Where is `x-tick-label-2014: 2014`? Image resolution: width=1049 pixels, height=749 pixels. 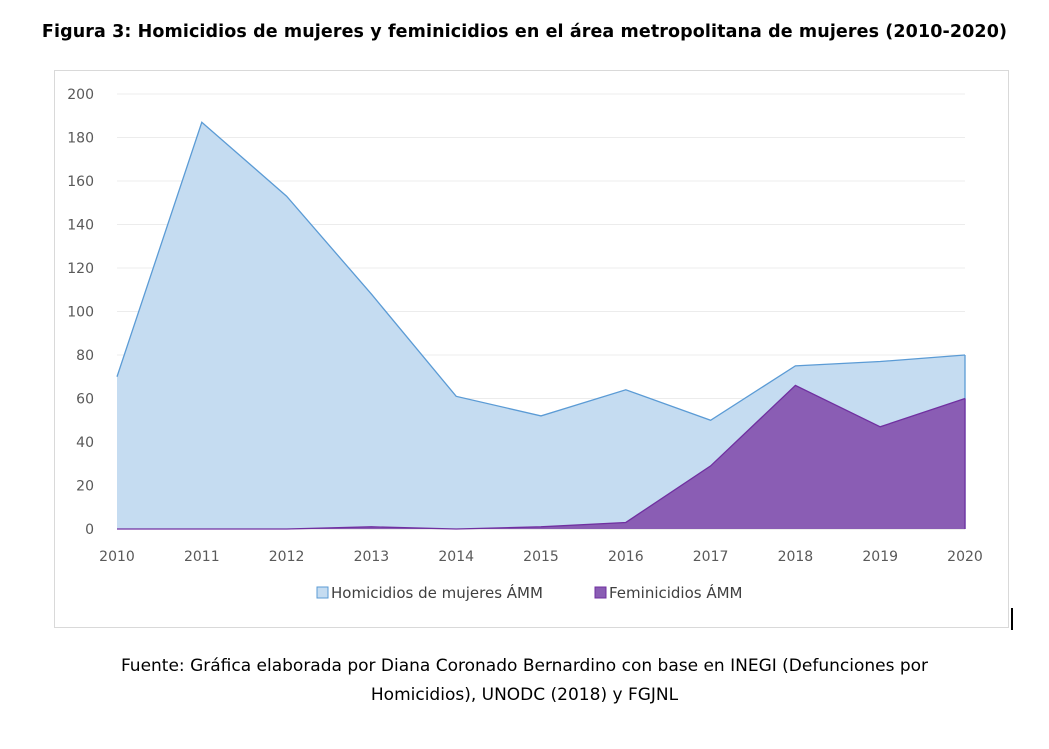
x-tick-label-2014: 2014 is located at coordinates (456, 557).